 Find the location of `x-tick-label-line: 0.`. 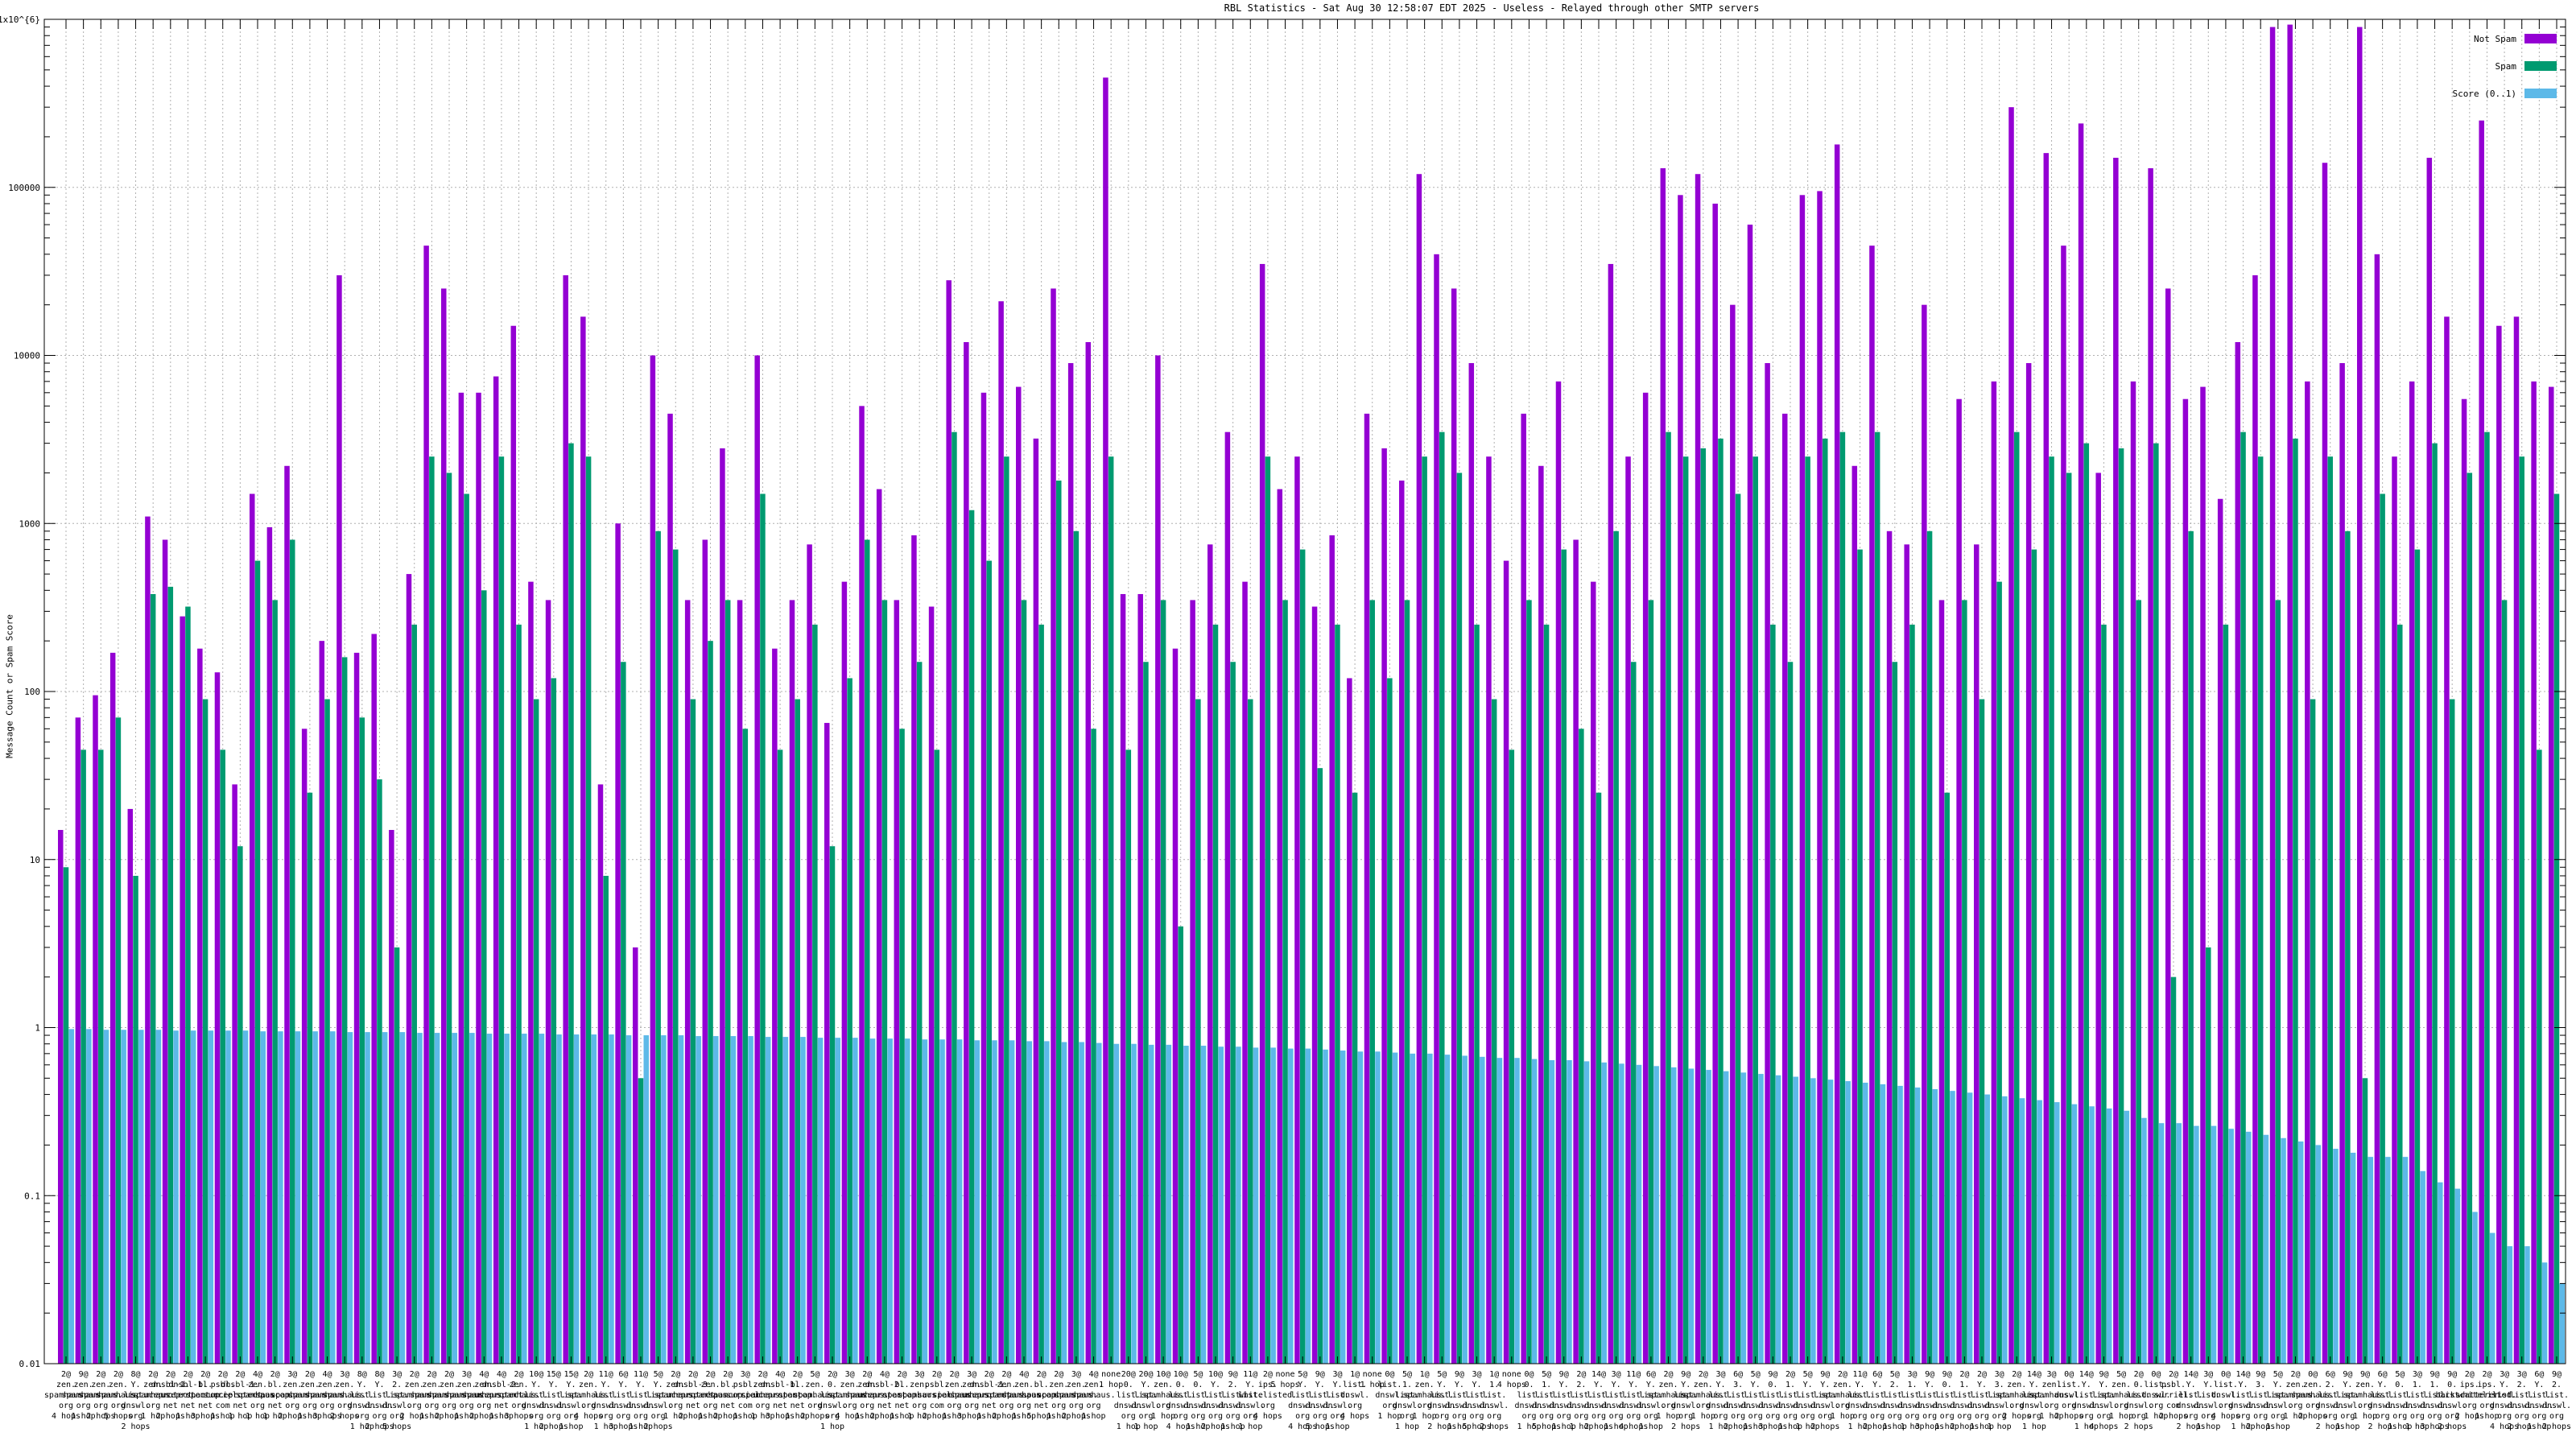

x-tick-label-line: 0. is located at coordinates (2452, 1385).